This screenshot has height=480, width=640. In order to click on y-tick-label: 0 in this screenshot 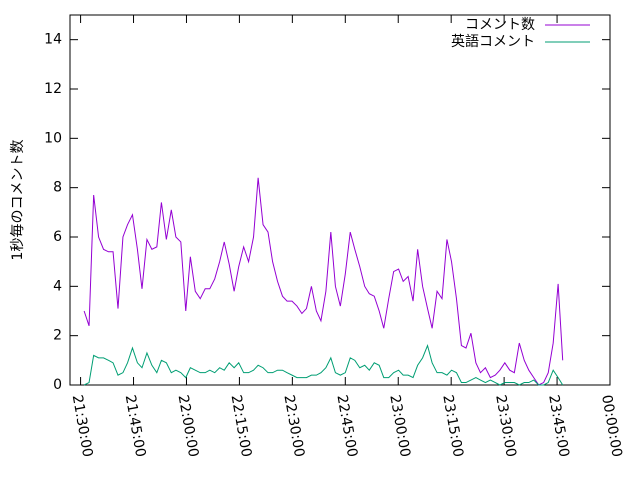, I will do `click(57, 385)`.